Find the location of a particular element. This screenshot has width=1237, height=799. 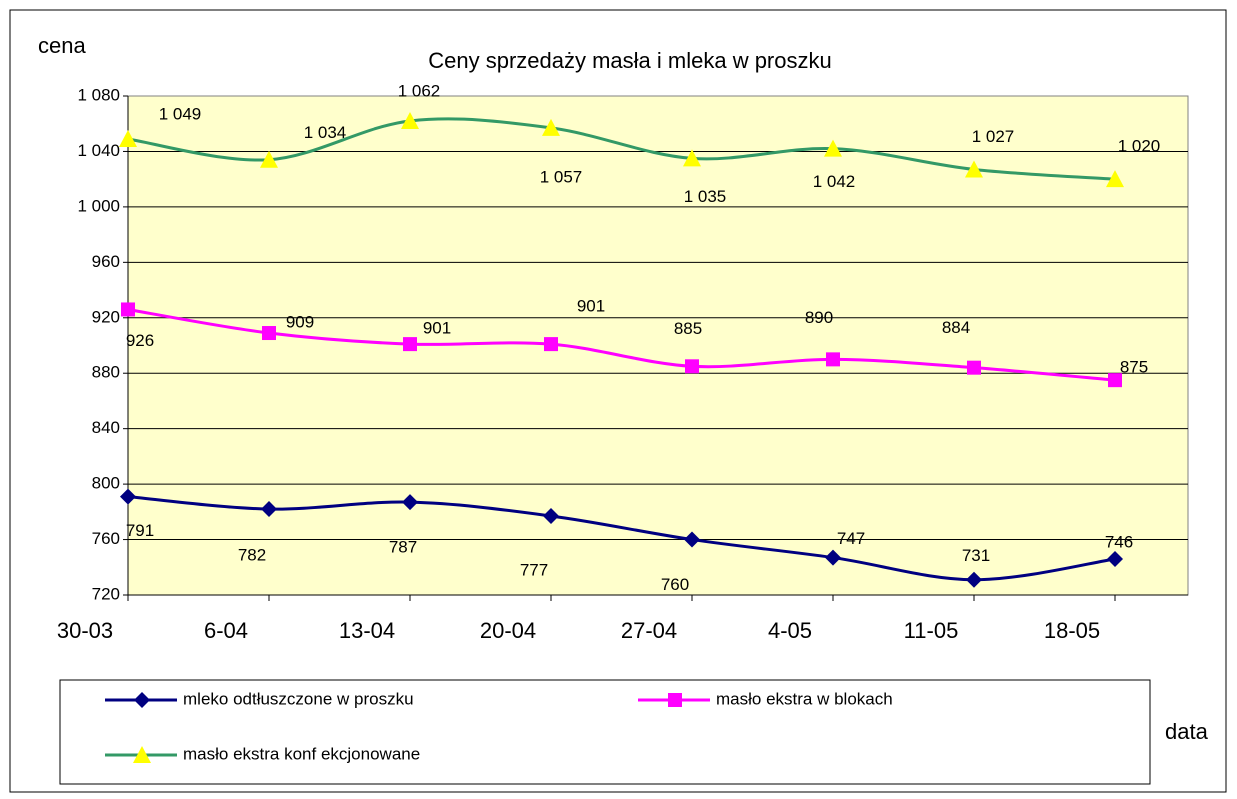

y-tick-label: 1 080 is located at coordinates (98, 94).